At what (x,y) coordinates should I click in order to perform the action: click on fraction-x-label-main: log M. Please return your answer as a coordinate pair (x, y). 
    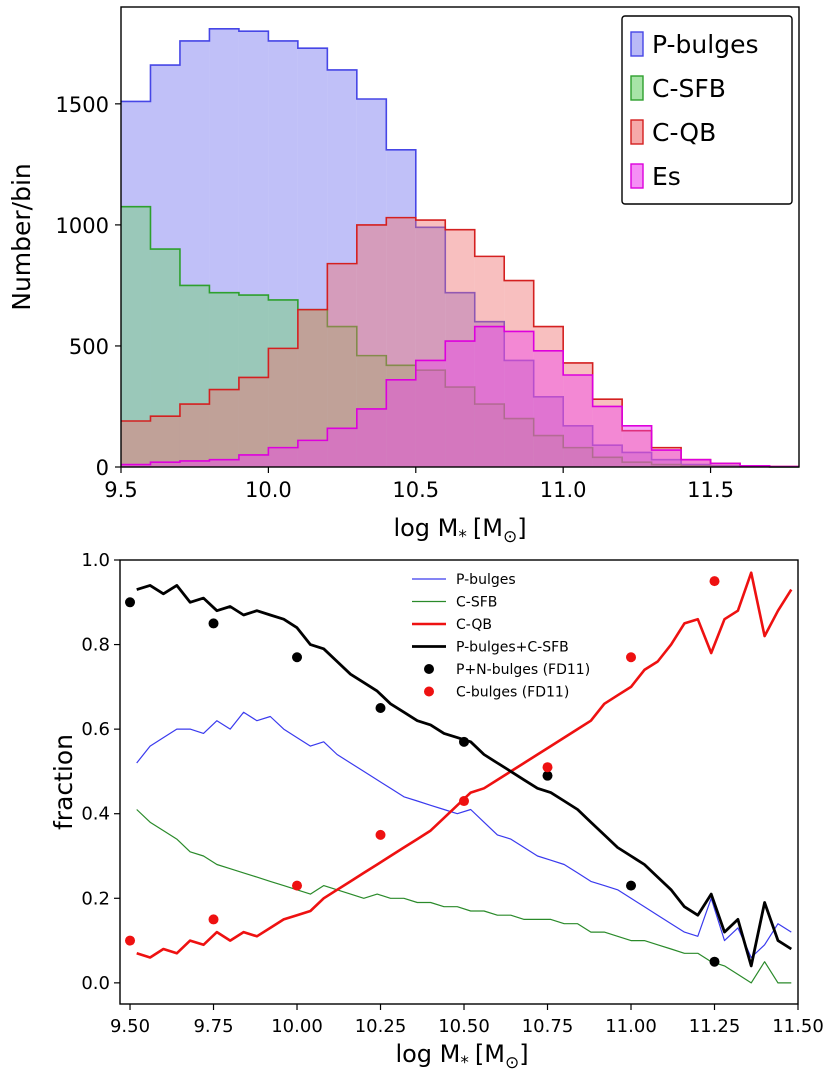
    Looking at the image, I should click on (427, 1054).